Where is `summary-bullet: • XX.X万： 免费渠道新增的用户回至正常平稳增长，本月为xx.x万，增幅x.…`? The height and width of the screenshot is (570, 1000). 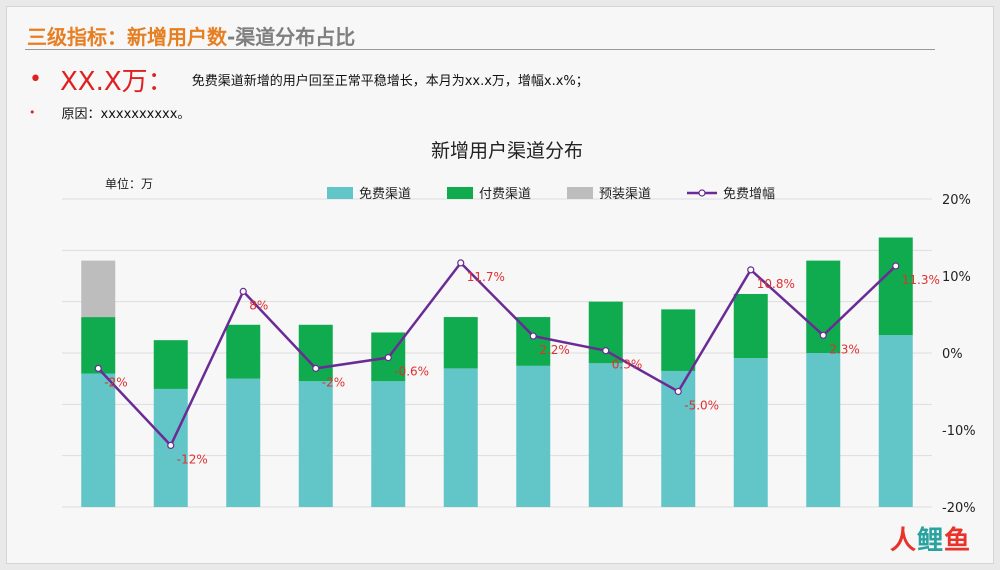 summary-bullet: • XX.X万： 免费渠道新增的用户回至正常平稳增长，本月为xx.x万，增幅x.… is located at coordinates (309, 79).